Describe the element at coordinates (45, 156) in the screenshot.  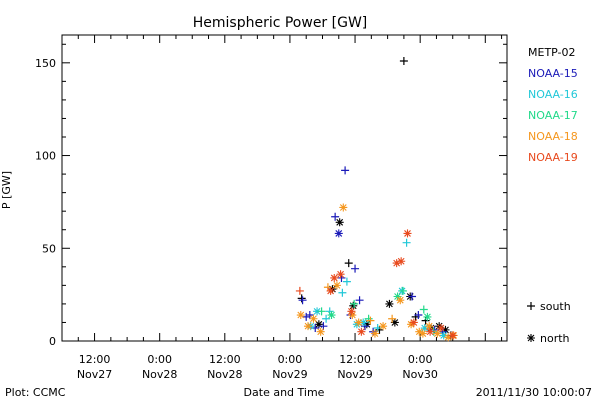
I see `y-tick-label: 100` at that location.